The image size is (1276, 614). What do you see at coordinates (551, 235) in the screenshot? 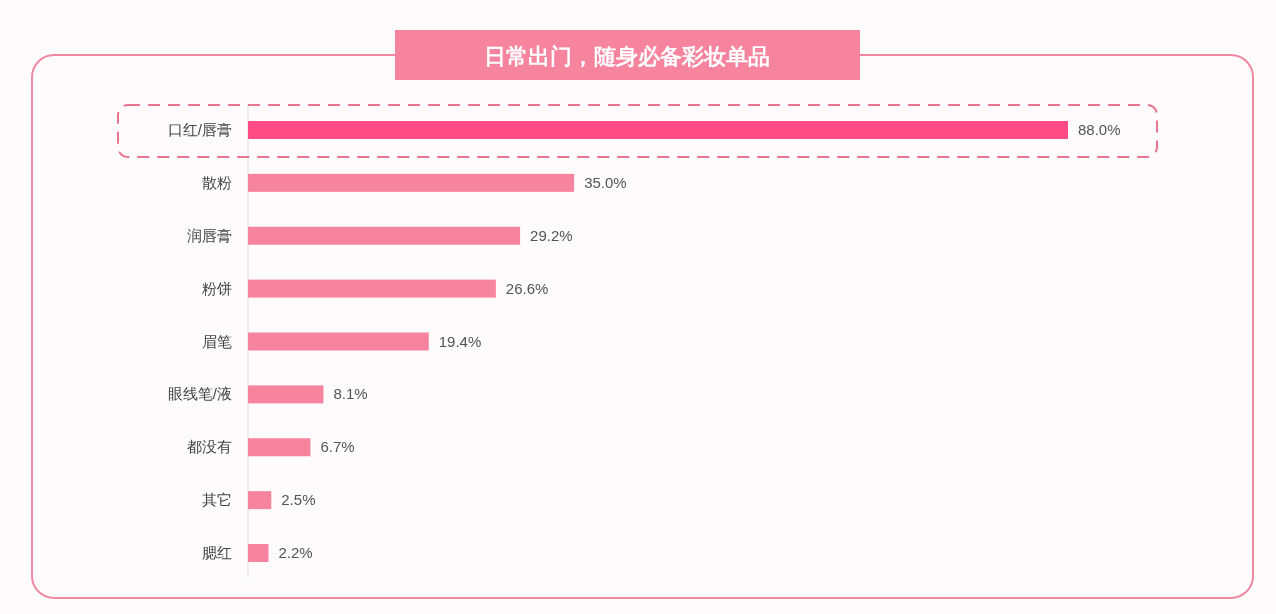
I see `data-label: 29.2%` at bounding box center [551, 235].